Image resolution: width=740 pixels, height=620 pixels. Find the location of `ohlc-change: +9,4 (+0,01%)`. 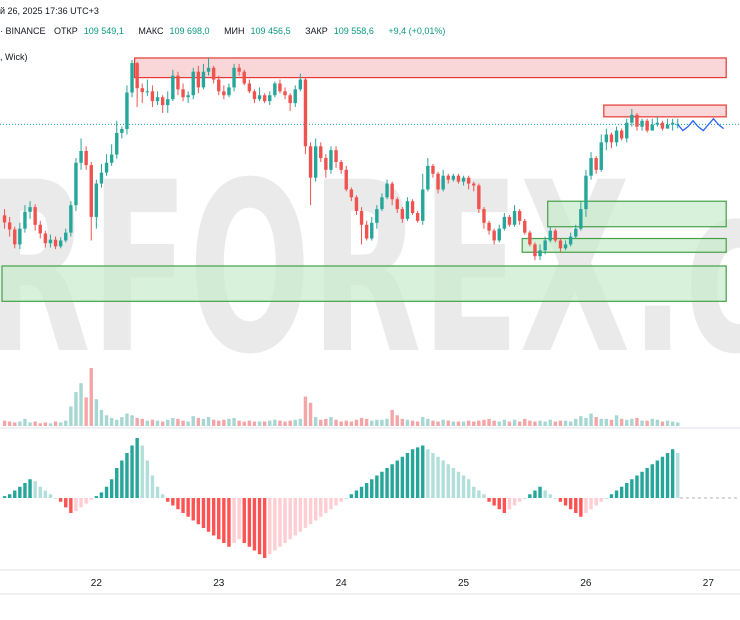

ohlc-change: +9,4 (+0,01%) is located at coordinates (417, 31).